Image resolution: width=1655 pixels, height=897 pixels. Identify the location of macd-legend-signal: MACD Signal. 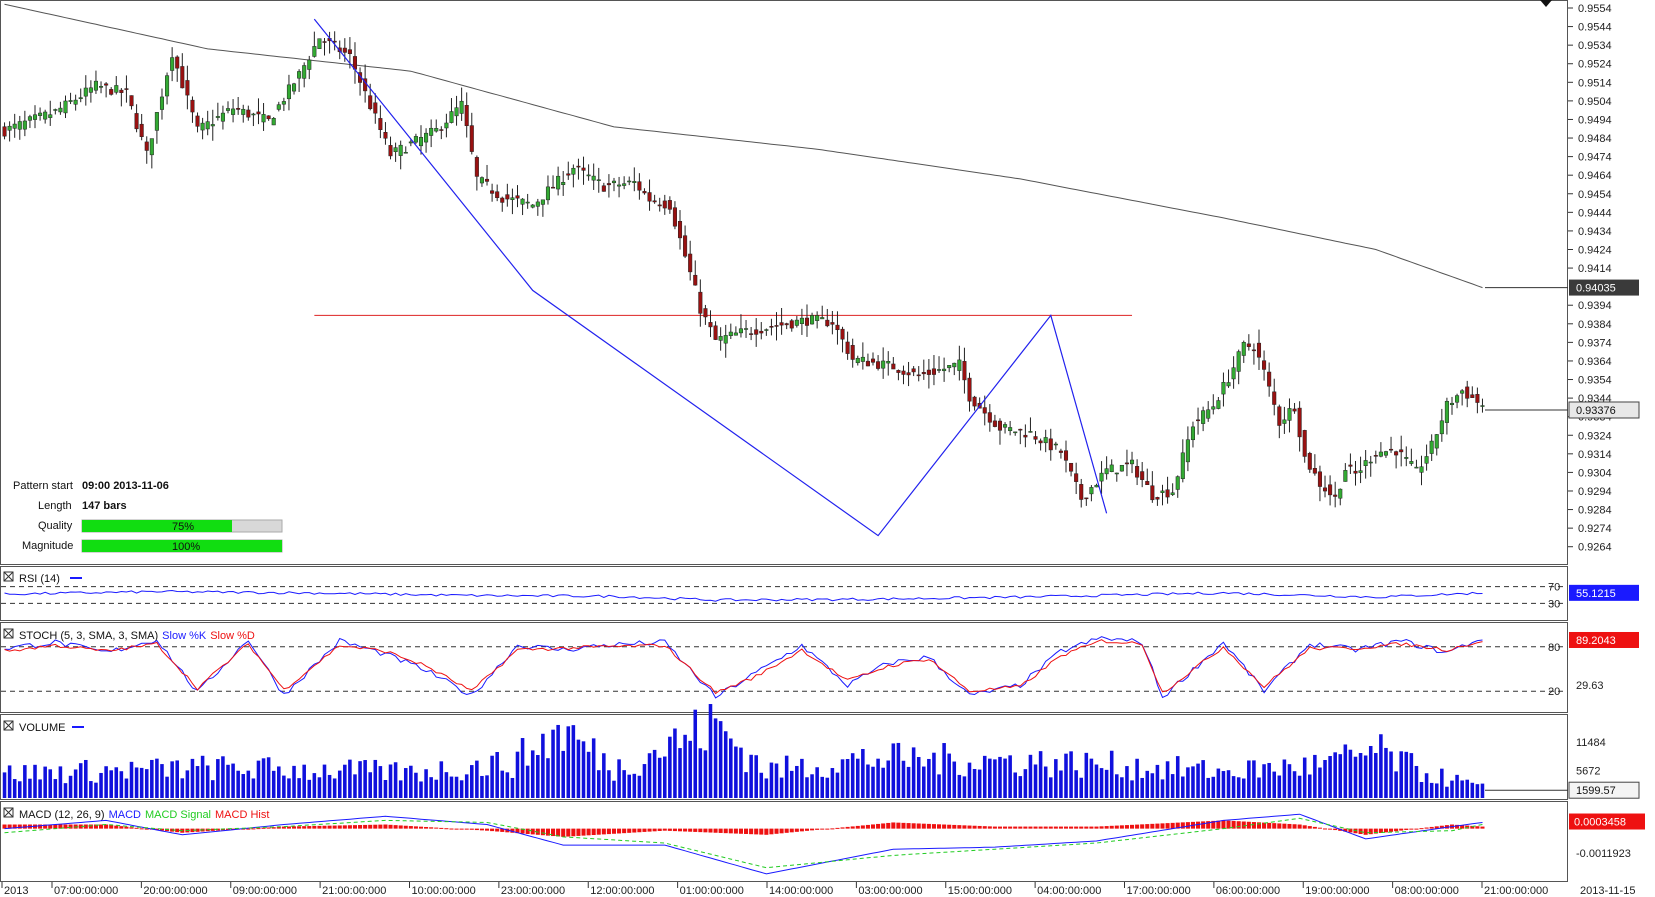
(178, 815).